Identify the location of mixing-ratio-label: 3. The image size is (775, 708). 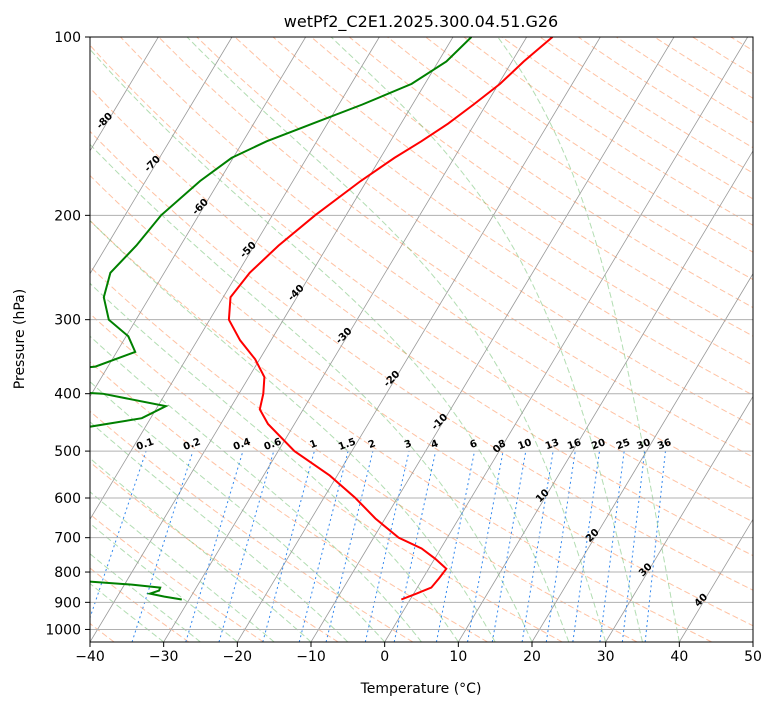
(408, 444).